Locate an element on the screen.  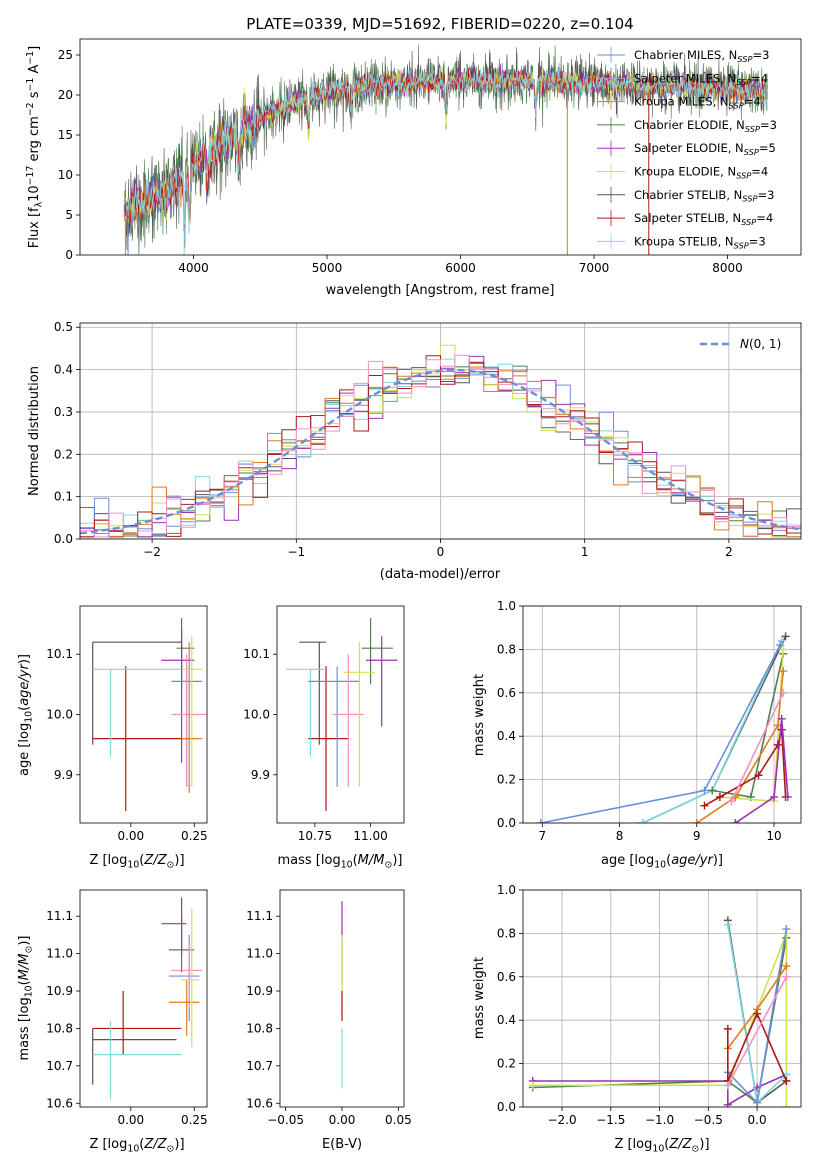
legend-entry: Salpeter STELIB, NSSP=4 is located at coordinates (703, 219).